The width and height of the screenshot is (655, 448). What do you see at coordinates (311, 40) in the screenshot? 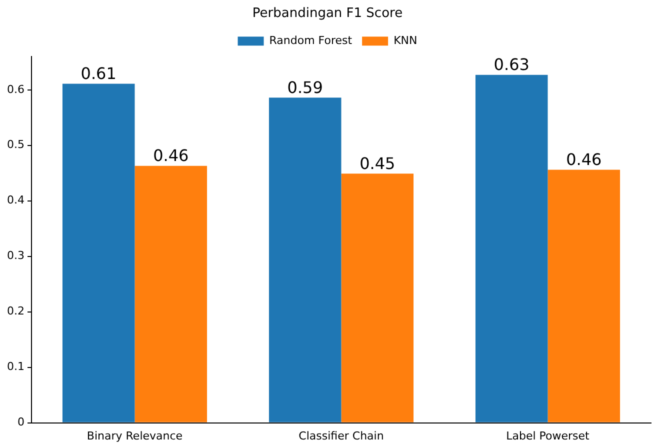
I see `legend-label: Random Forest` at bounding box center [311, 40].